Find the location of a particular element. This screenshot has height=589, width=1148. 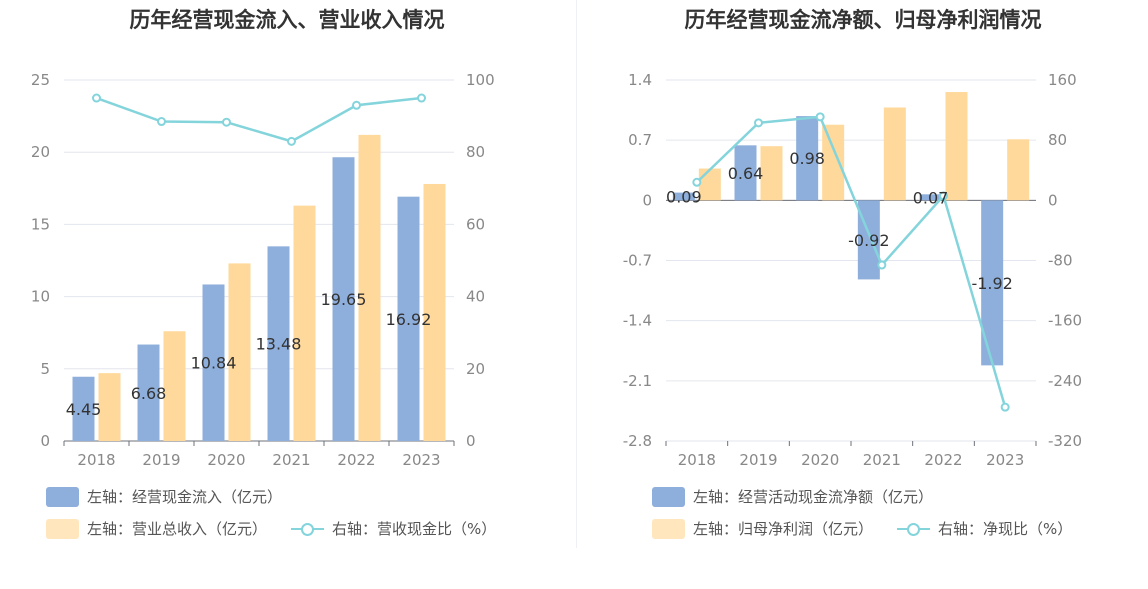

right-legend-row-2: 左轴：归母净利润（亿元） 右轴：净现比（%） is located at coordinates (874, 528).